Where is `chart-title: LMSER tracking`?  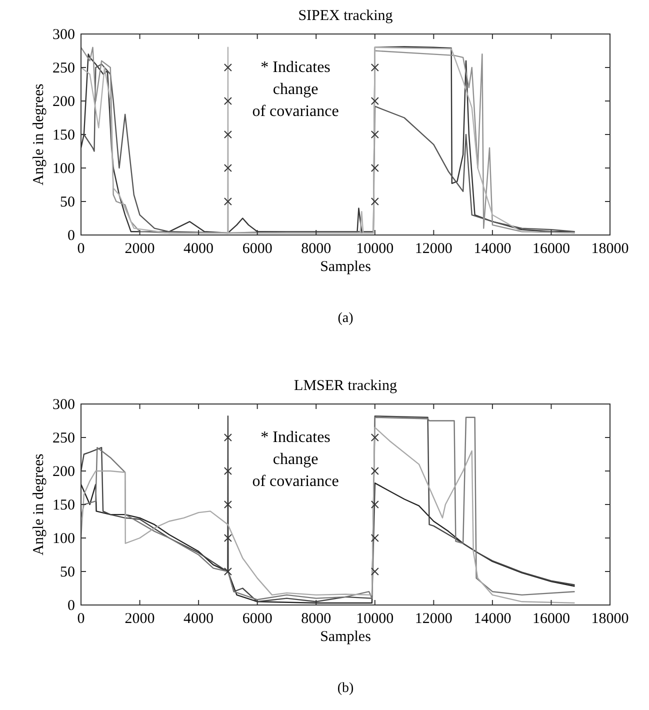
chart-title: LMSER tracking is located at coordinates (346, 386).